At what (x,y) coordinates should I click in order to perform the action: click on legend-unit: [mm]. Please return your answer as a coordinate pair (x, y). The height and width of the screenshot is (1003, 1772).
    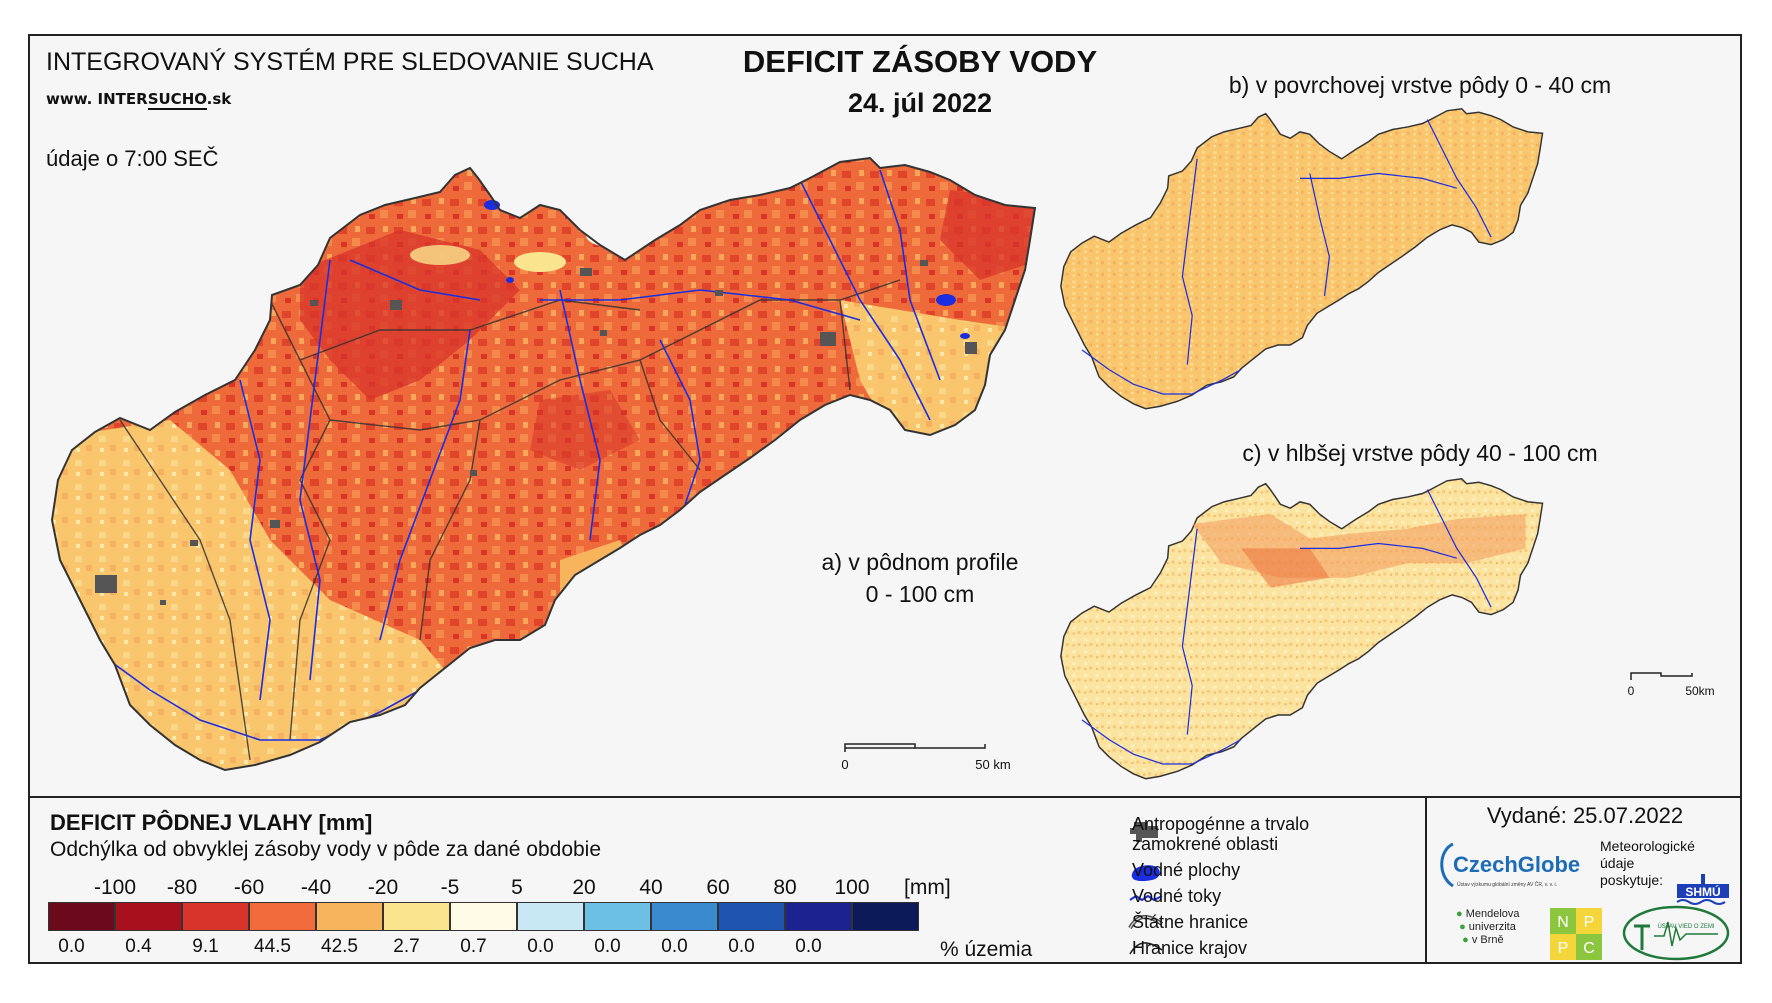
    Looking at the image, I should click on (927, 887).